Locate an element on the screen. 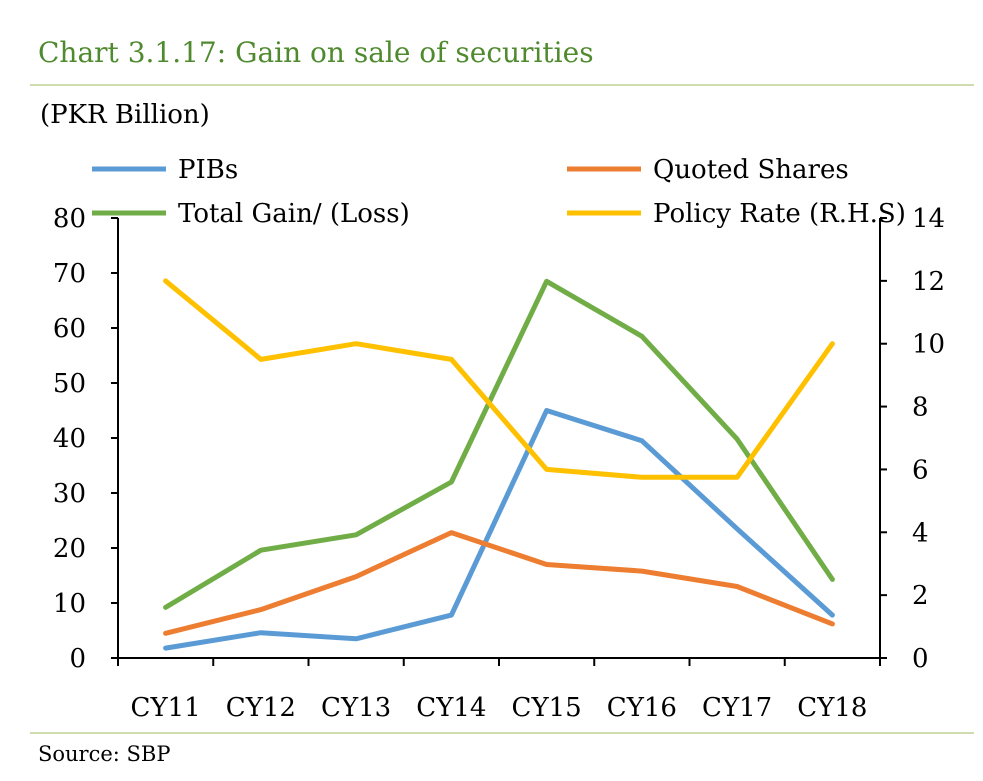 This screenshot has height=781, width=983. chart-title: Chart 3.1.17: Gain on sale of securities is located at coordinates (316, 52).